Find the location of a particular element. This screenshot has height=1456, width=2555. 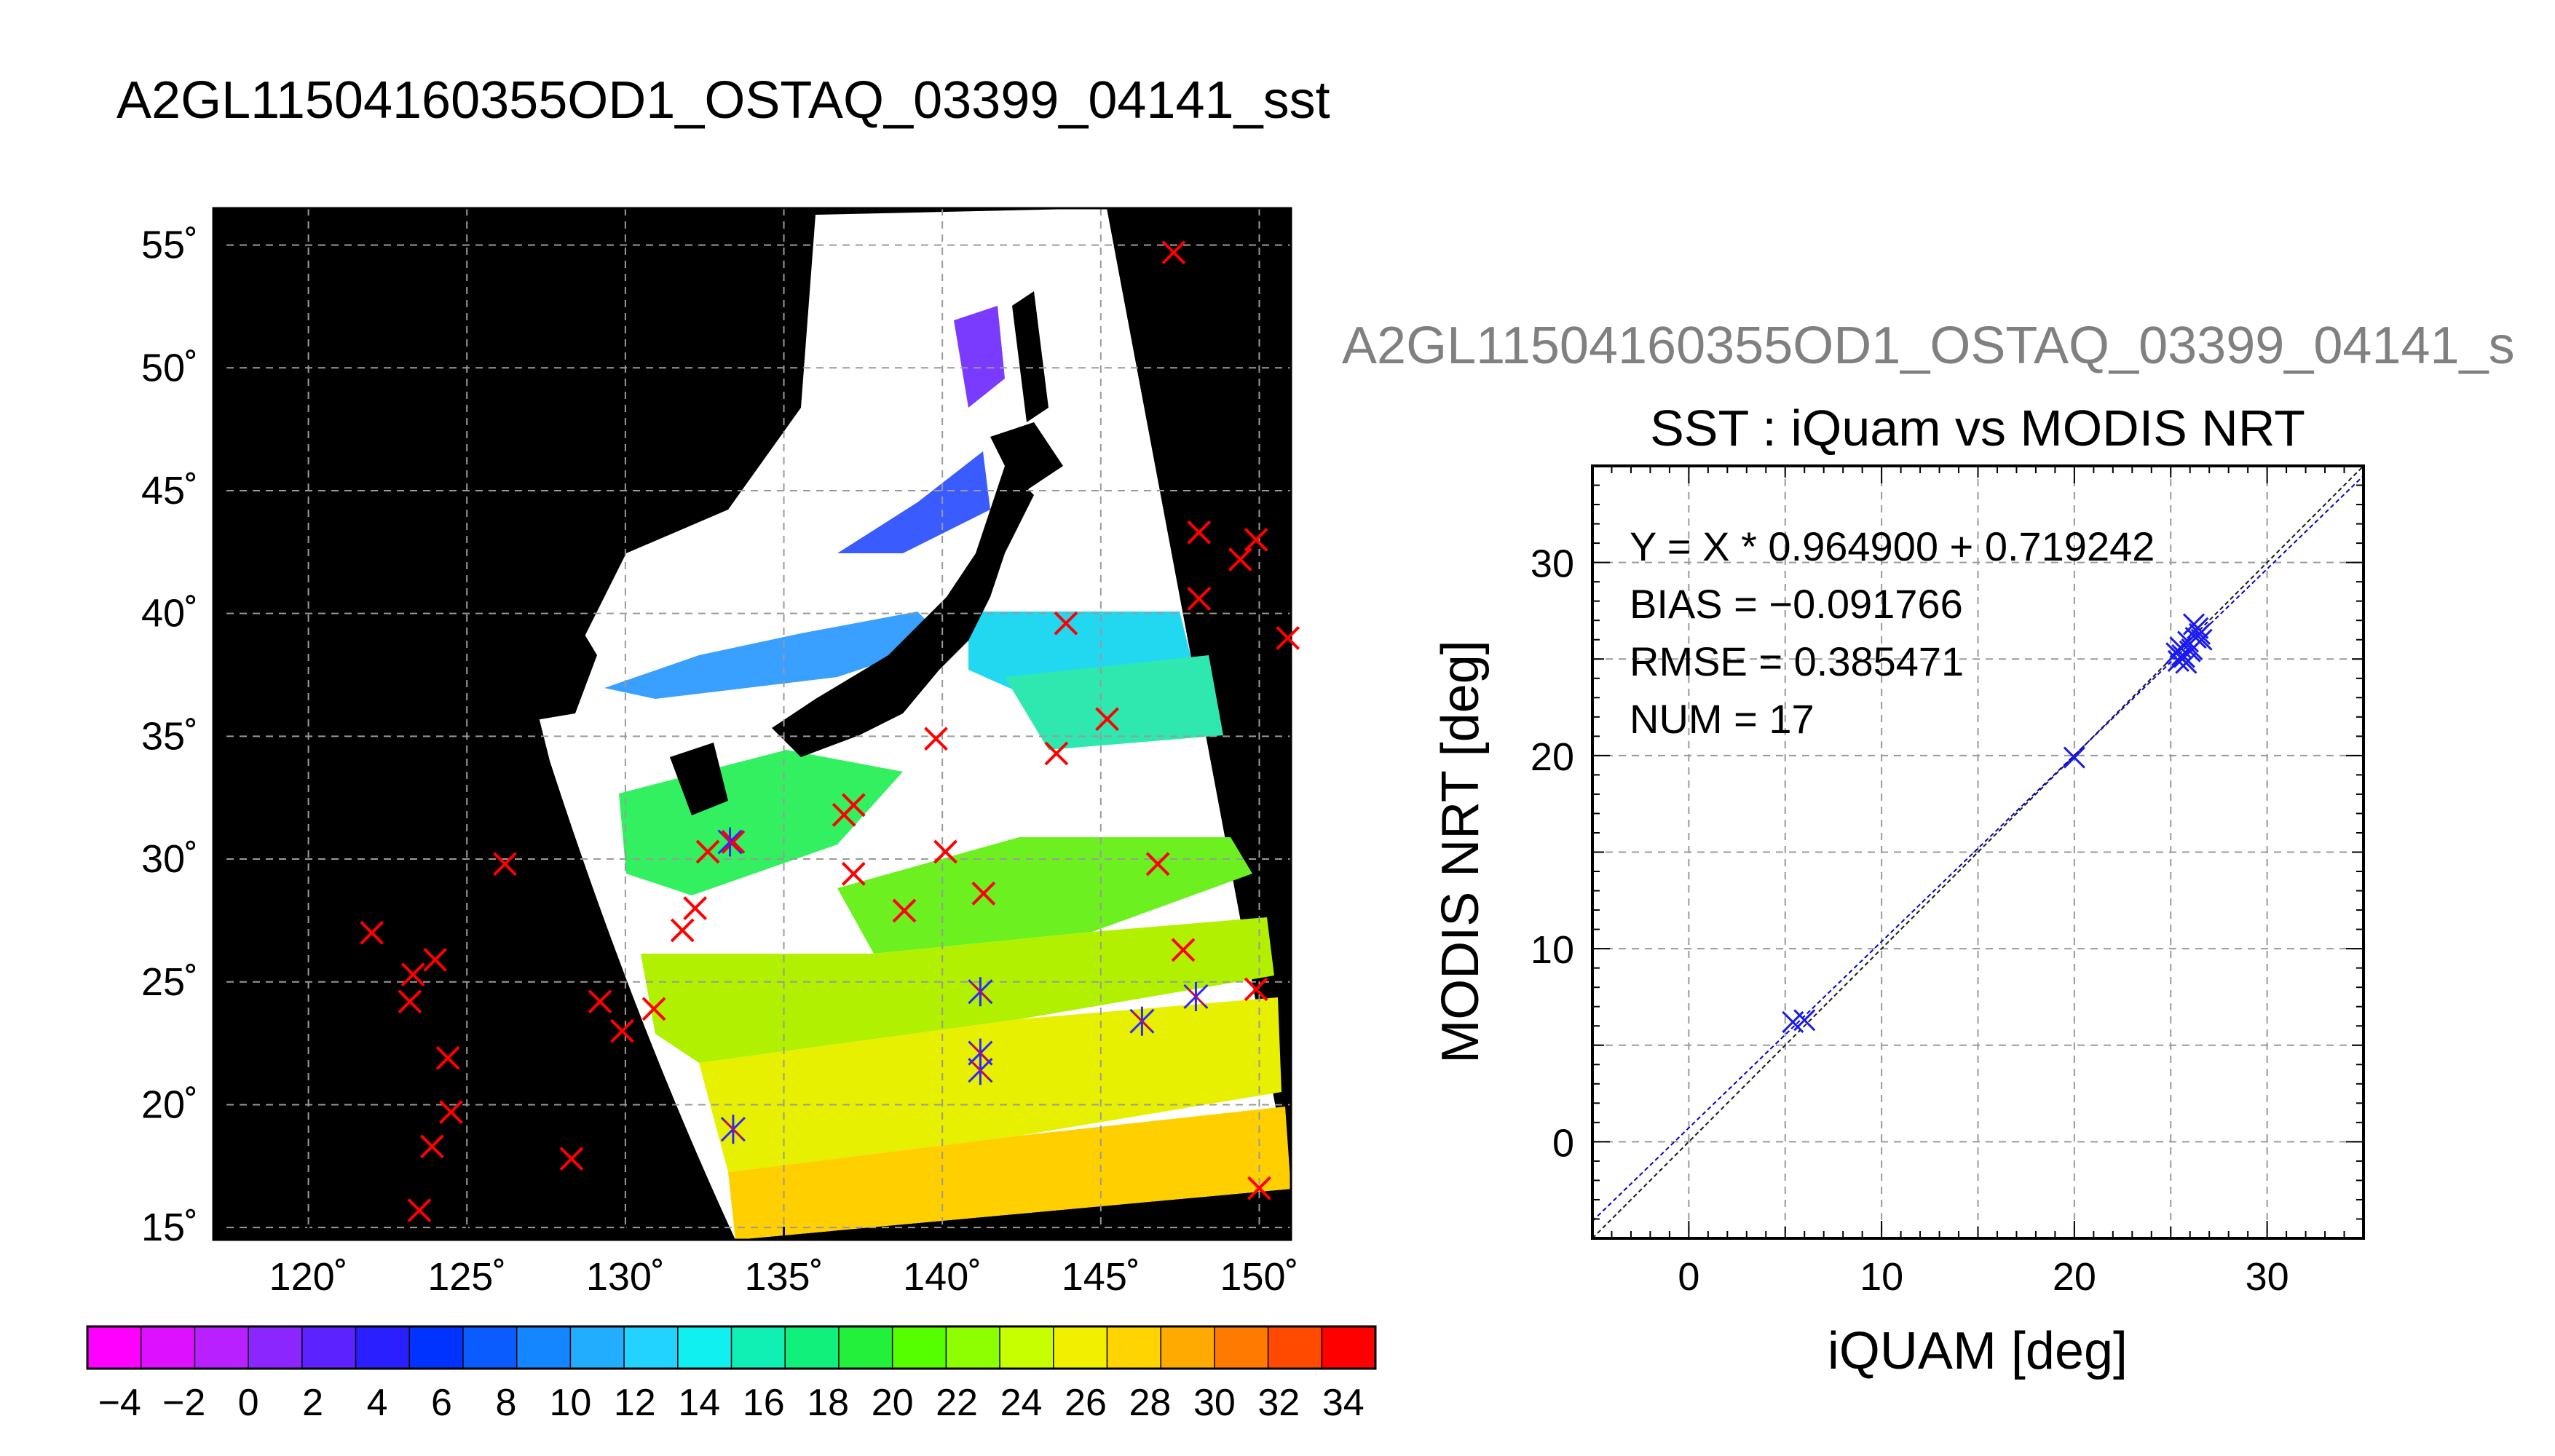

figure-title: A2GL11504160355OD1_OSTAQ_03399_04141_sst is located at coordinates (723, 100).